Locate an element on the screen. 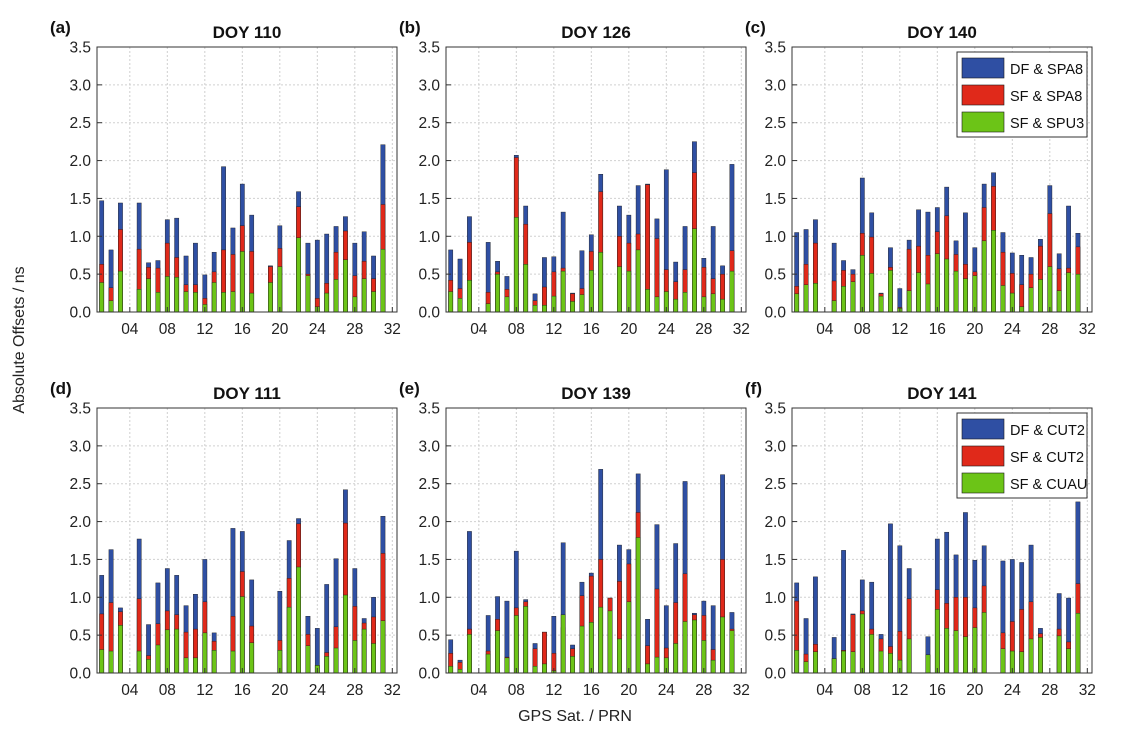 The height and width of the screenshot is (740, 1148). x-tick-label: 28 is located at coordinates (1049, 690).